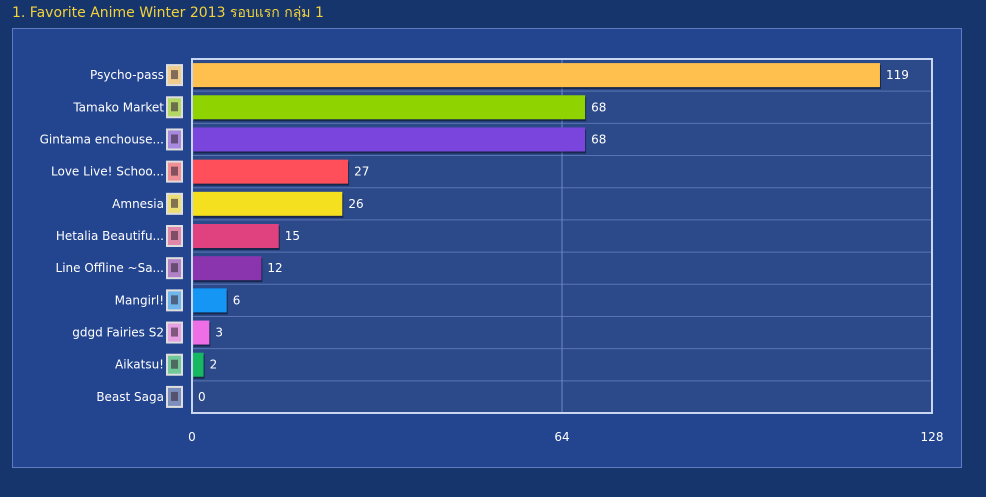 Image resolution: width=986 pixels, height=497 pixels. Describe the element at coordinates (932, 437) in the screenshot. I see `x-tick-label: 128` at that location.